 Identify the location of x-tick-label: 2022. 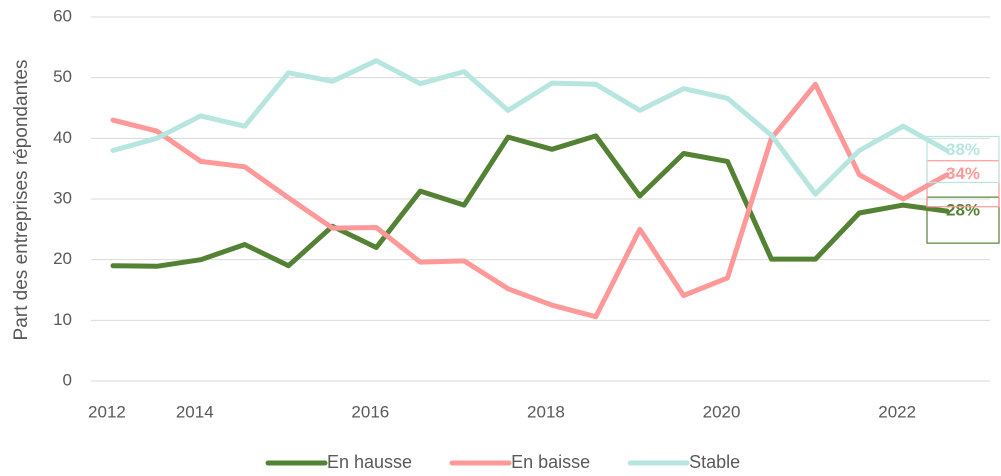
(897, 411).